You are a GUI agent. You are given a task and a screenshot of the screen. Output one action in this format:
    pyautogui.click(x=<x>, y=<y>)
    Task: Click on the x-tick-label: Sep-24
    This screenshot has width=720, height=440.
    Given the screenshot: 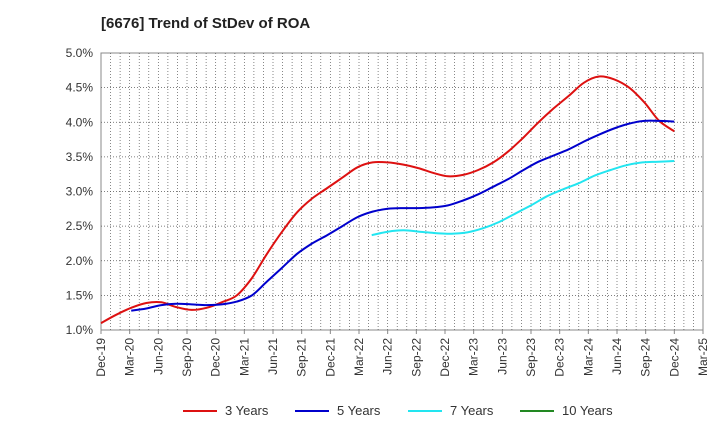 What is the action you would take?
    pyautogui.click(x=646, y=357)
    